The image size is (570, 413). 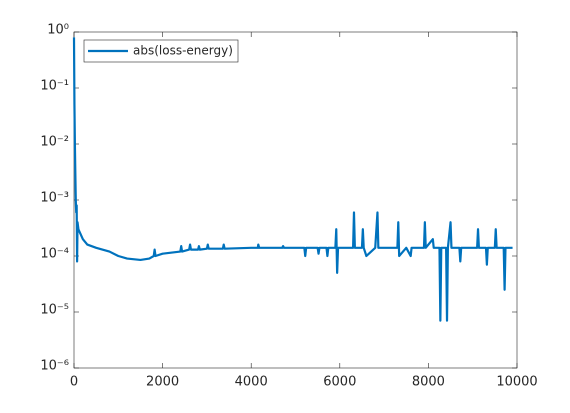 I want to click on y-tick-label: 10⁻⁵, so click(x=54, y=310).